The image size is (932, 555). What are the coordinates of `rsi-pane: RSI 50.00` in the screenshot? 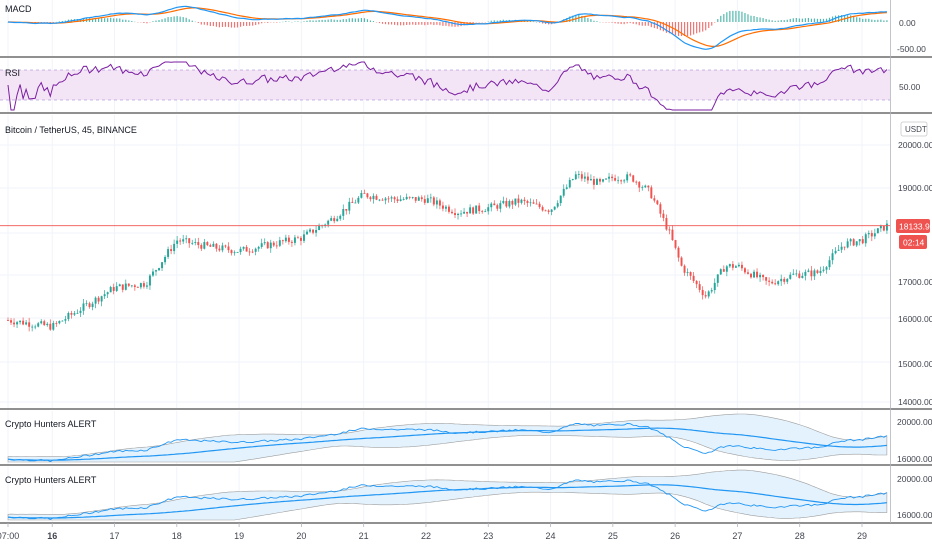 It's located at (460, 86).